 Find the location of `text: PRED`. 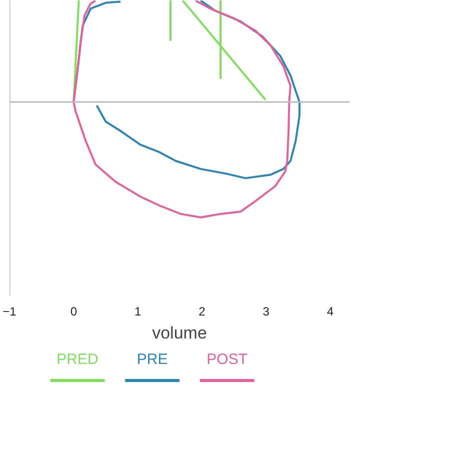

text: PRED is located at coordinates (77, 359).